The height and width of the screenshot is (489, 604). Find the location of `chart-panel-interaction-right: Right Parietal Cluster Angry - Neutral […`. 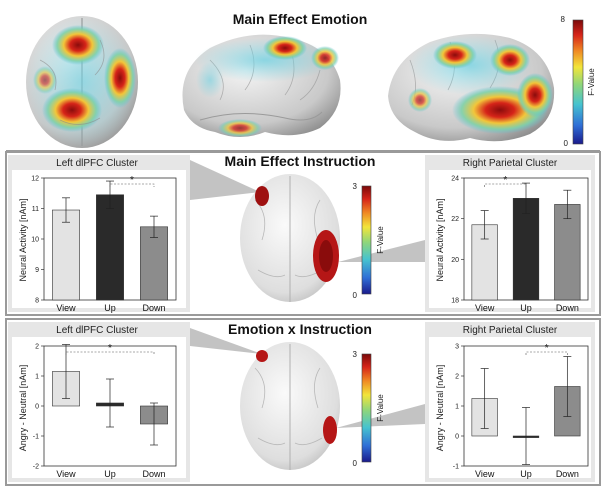

chart-panel-interaction-right: Right Parietal Cluster Angry - Neutral [… is located at coordinates (510, 402).